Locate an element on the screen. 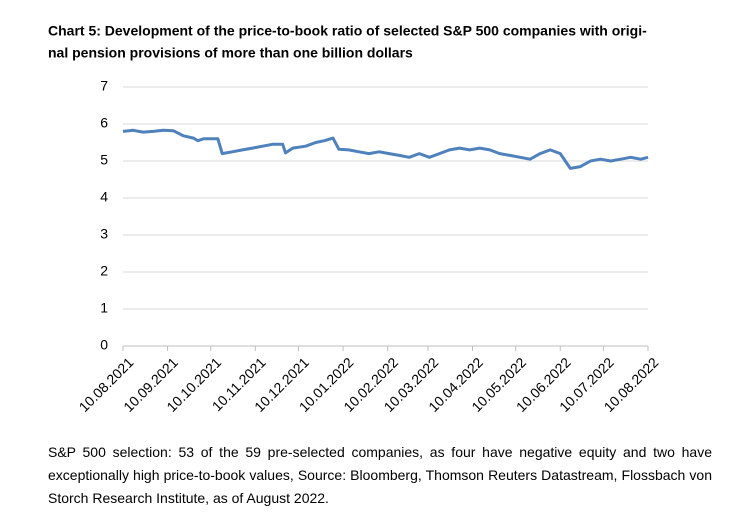  y-tick-label: 2 is located at coordinates (104, 271).